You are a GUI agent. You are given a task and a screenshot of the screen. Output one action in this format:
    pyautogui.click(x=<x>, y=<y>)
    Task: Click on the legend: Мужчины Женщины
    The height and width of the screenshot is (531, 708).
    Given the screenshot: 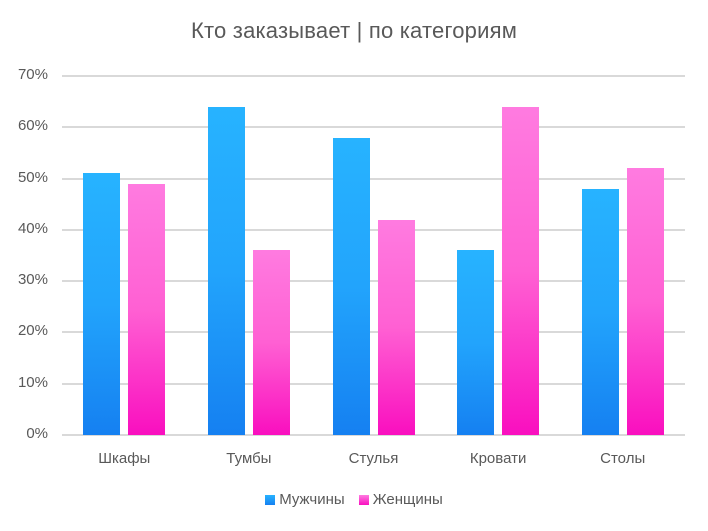 What is the action you would take?
    pyautogui.click(x=354, y=499)
    